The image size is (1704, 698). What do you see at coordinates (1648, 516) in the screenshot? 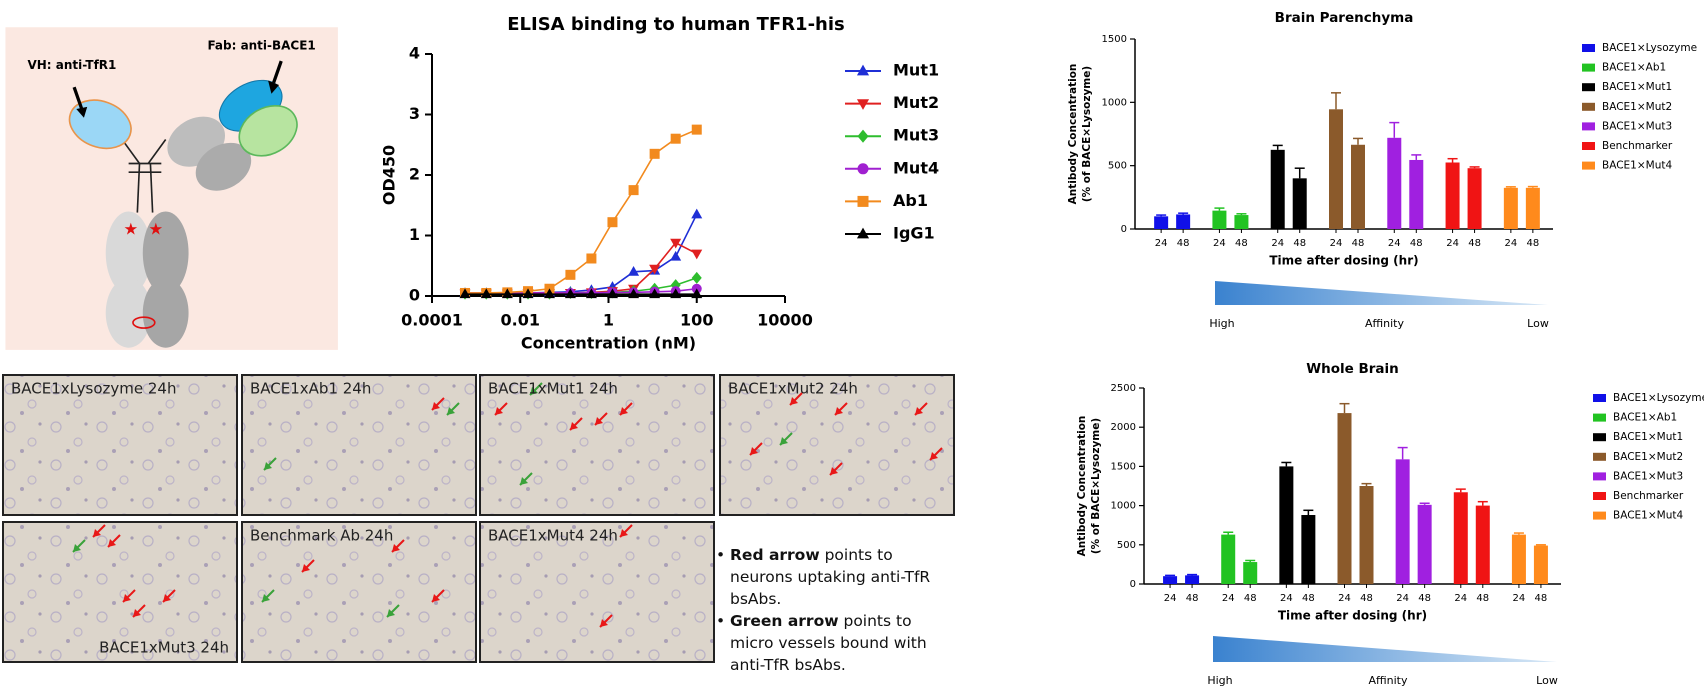
I see `legend-label: BACE1×Mut4` at bounding box center [1648, 516].